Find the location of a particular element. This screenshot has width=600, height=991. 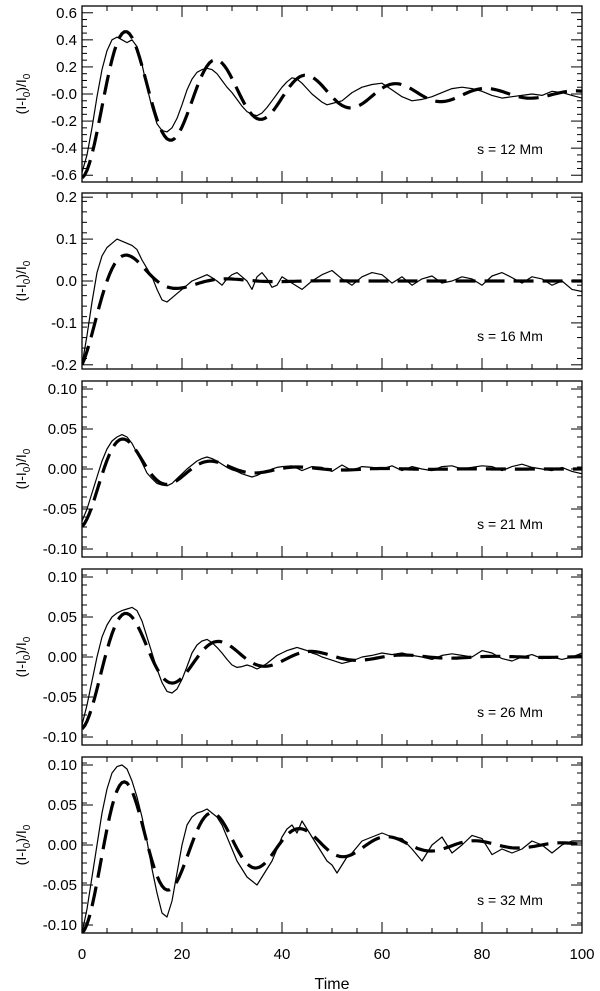

y-tick-label: 0.1 is located at coordinates (66, 239).